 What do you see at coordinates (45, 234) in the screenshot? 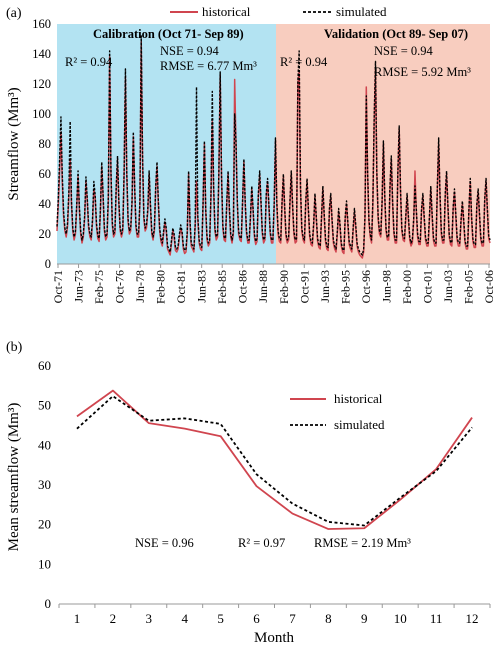
I see `a-y-tick-label: 20` at bounding box center [45, 234].